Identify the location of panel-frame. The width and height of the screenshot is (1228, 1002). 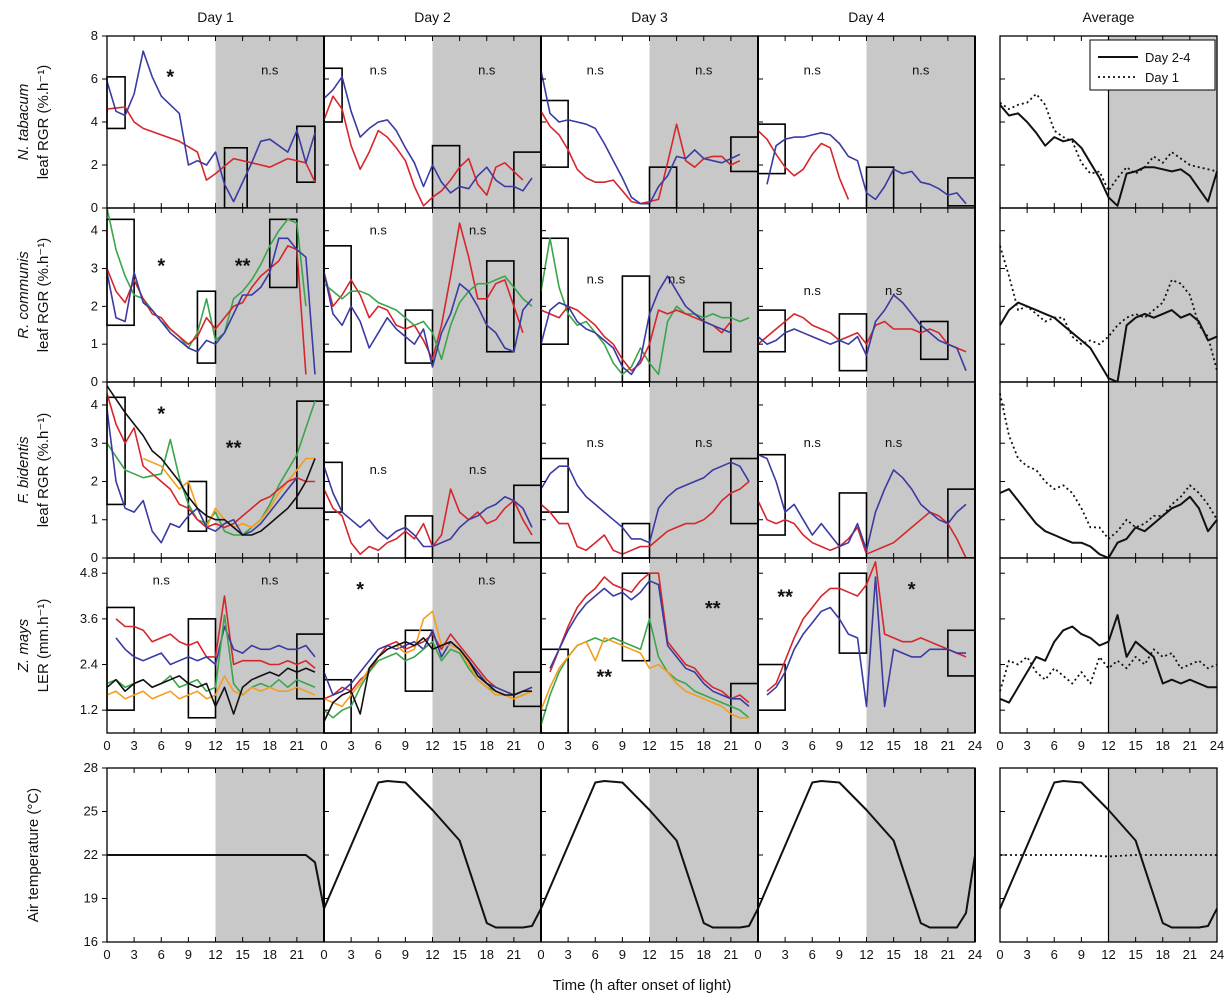
(1108, 855).